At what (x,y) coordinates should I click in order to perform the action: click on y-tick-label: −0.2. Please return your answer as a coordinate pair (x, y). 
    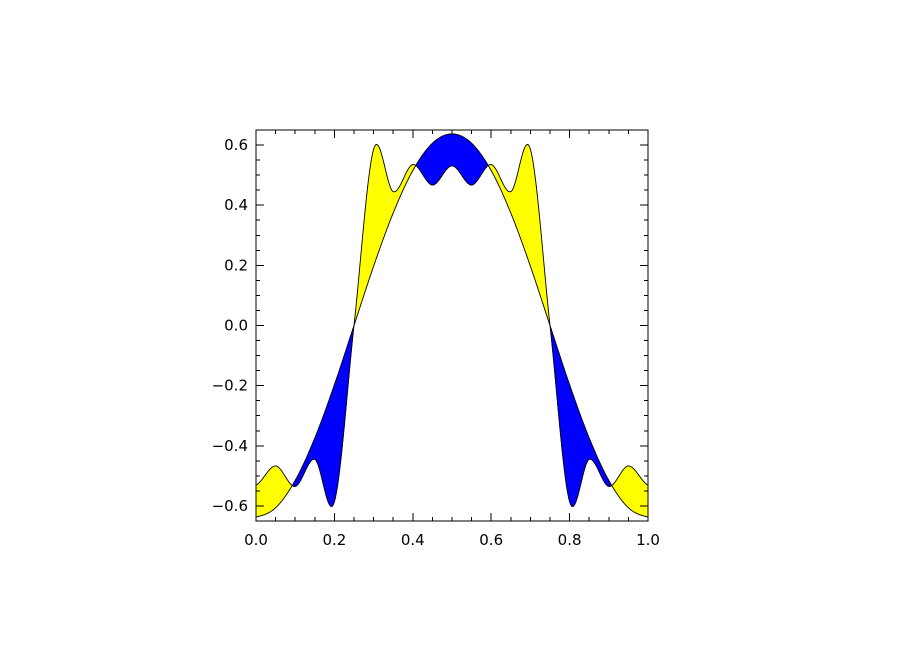
    Looking at the image, I should click on (230, 386).